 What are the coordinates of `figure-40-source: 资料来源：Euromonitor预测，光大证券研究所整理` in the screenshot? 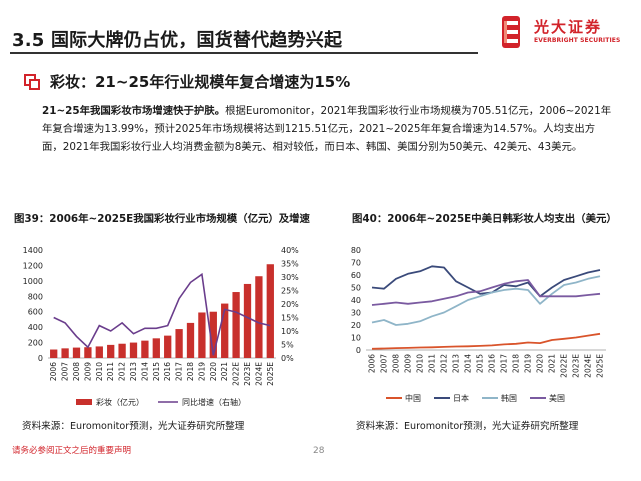 It's located at (467, 426).